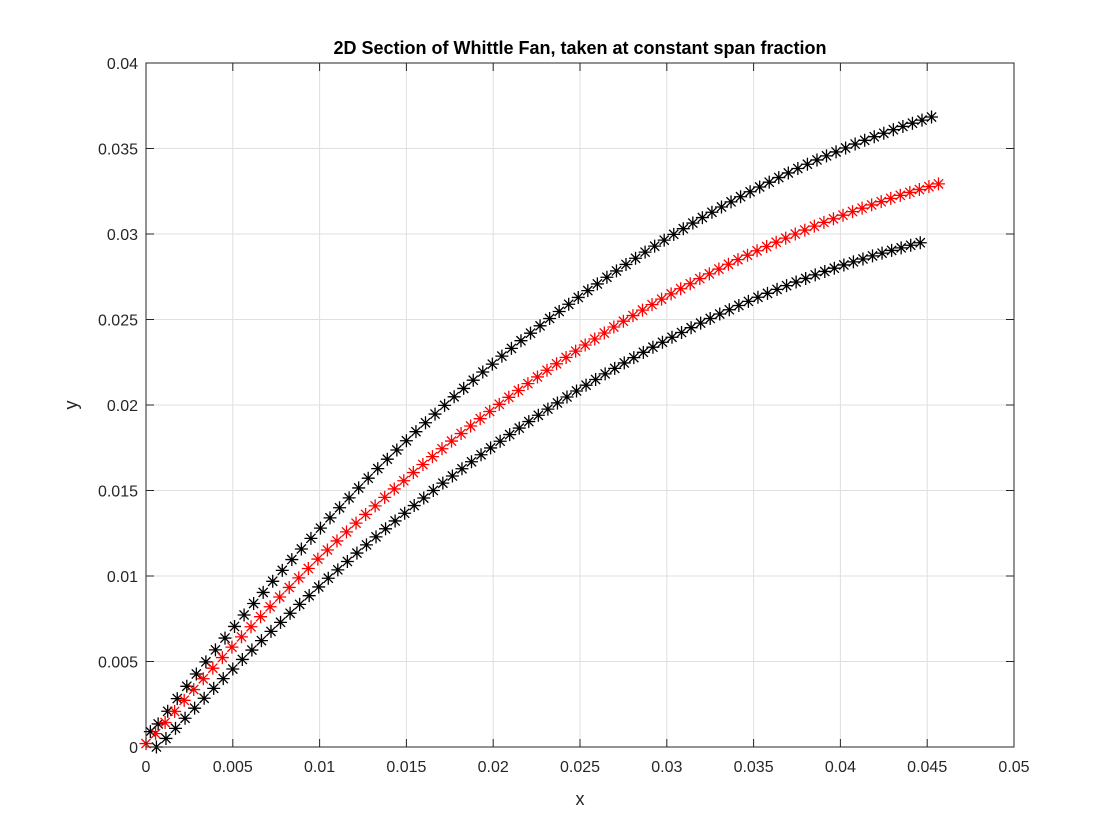 The height and width of the screenshot is (840, 1120). Describe the element at coordinates (493, 767) in the screenshot. I see `x-tick-label: 0.02` at that location.